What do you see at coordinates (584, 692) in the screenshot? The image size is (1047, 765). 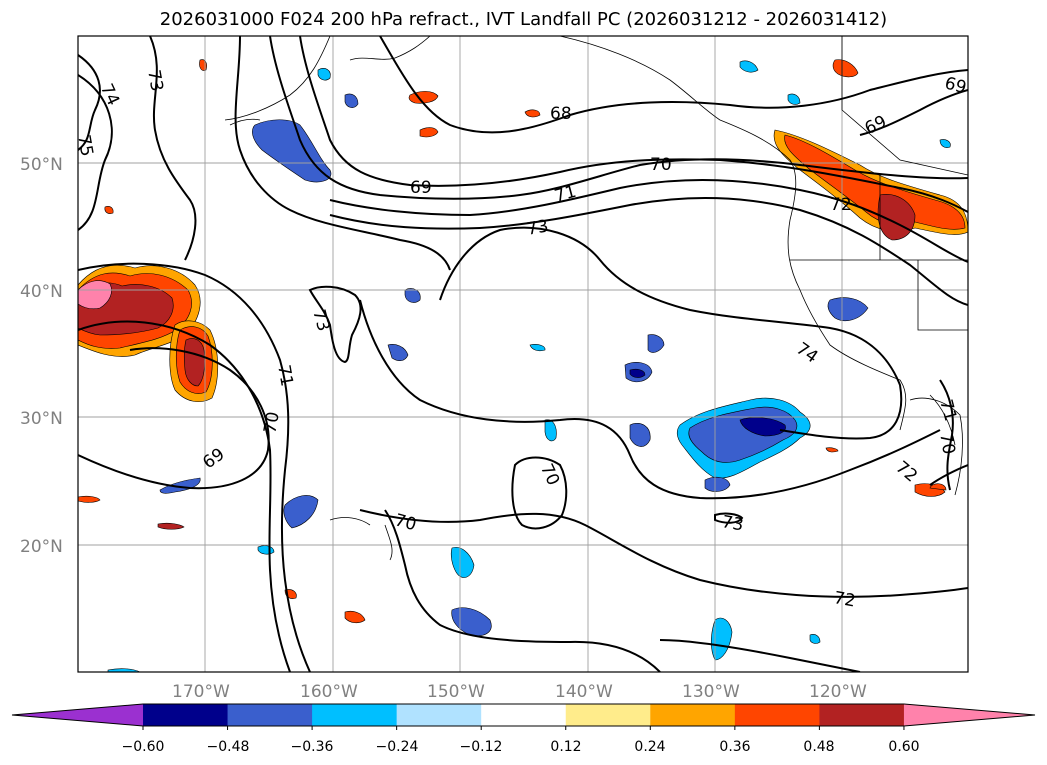 I see `lon-label: 140°W` at bounding box center [584, 692].